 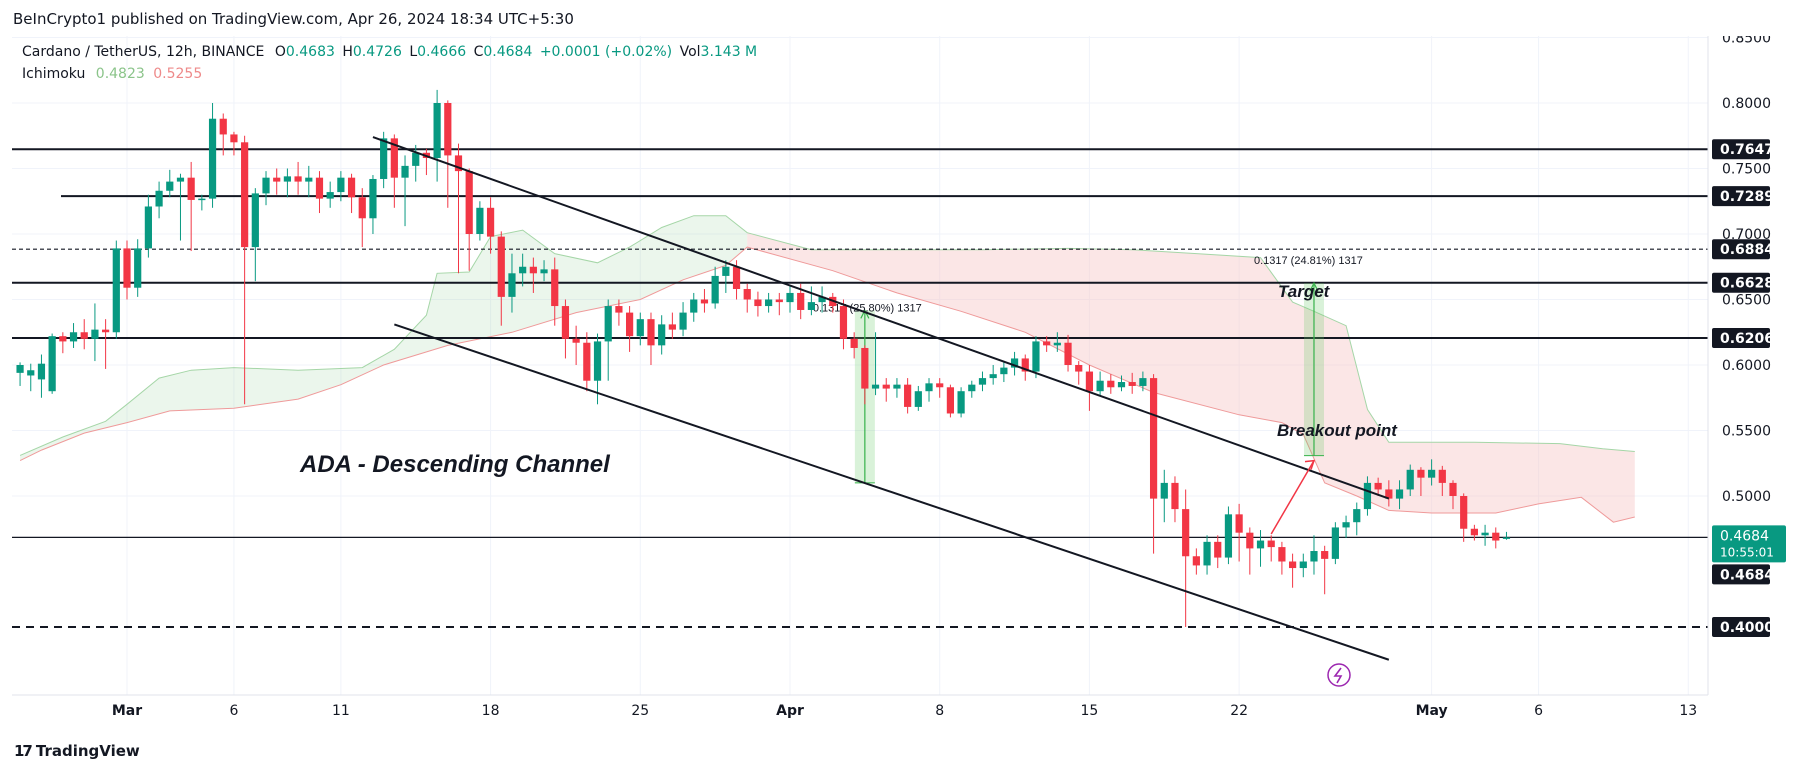 What do you see at coordinates (143, 52) in the screenshot?
I see `symbol-name: Cardano / TetherUS, 12h, BINANCE` at bounding box center [143, 52].